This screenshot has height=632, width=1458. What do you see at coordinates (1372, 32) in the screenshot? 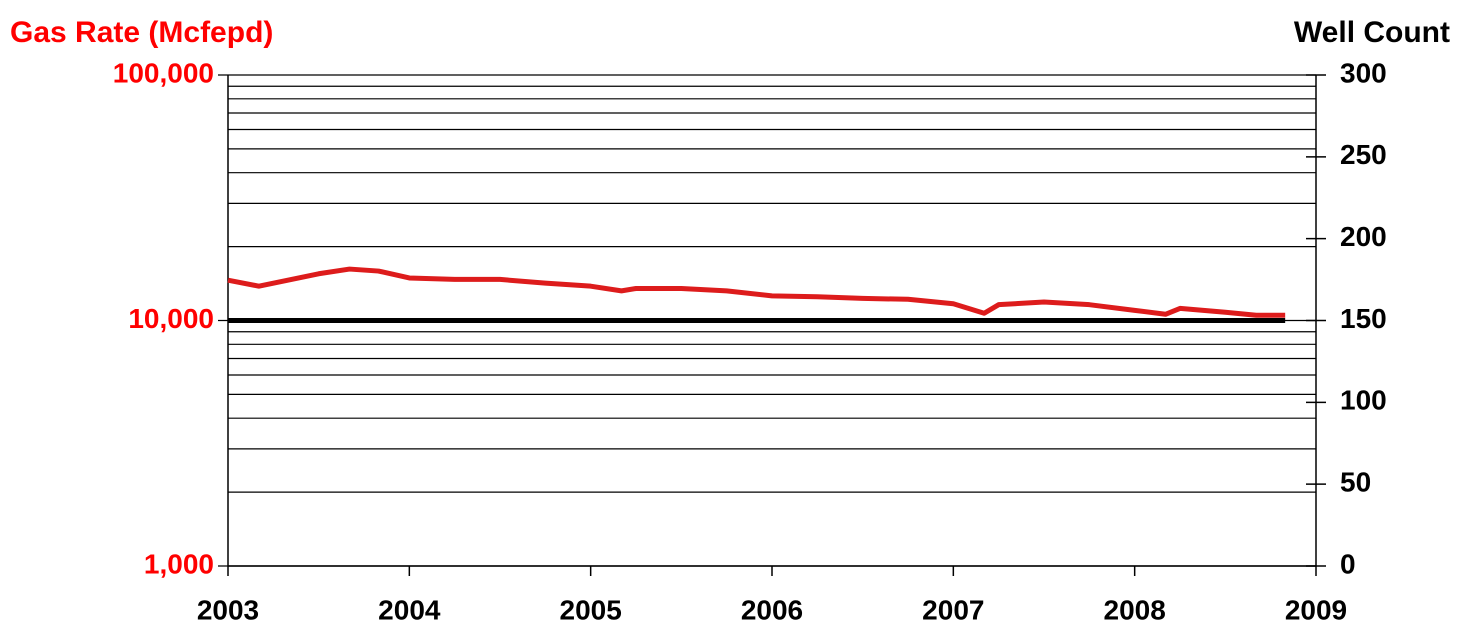
I see `y2-axis-label: Well Count` at bounding box center [1372, 32].